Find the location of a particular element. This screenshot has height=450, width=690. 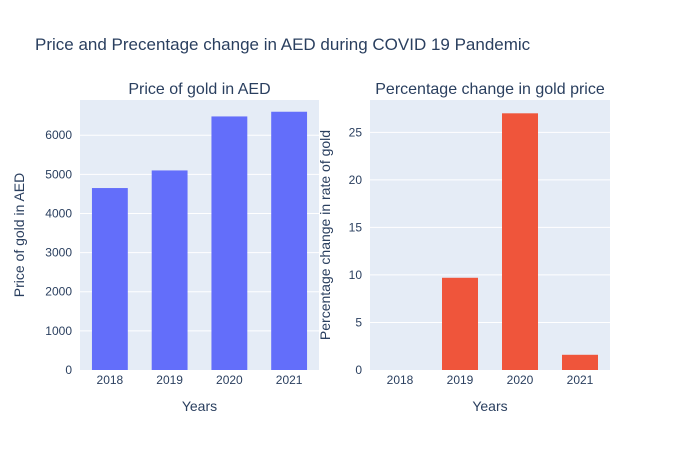

y-axis-title: Percentage change in rate of gold is located at coordinates (325, 235).